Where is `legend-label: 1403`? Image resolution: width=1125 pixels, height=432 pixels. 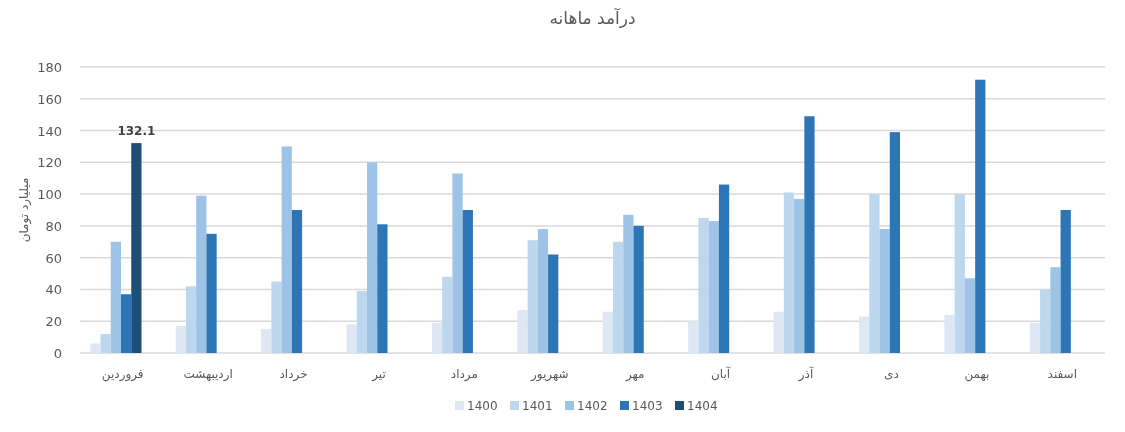 legend-label: 1403 is located at coordinates (647, 406).